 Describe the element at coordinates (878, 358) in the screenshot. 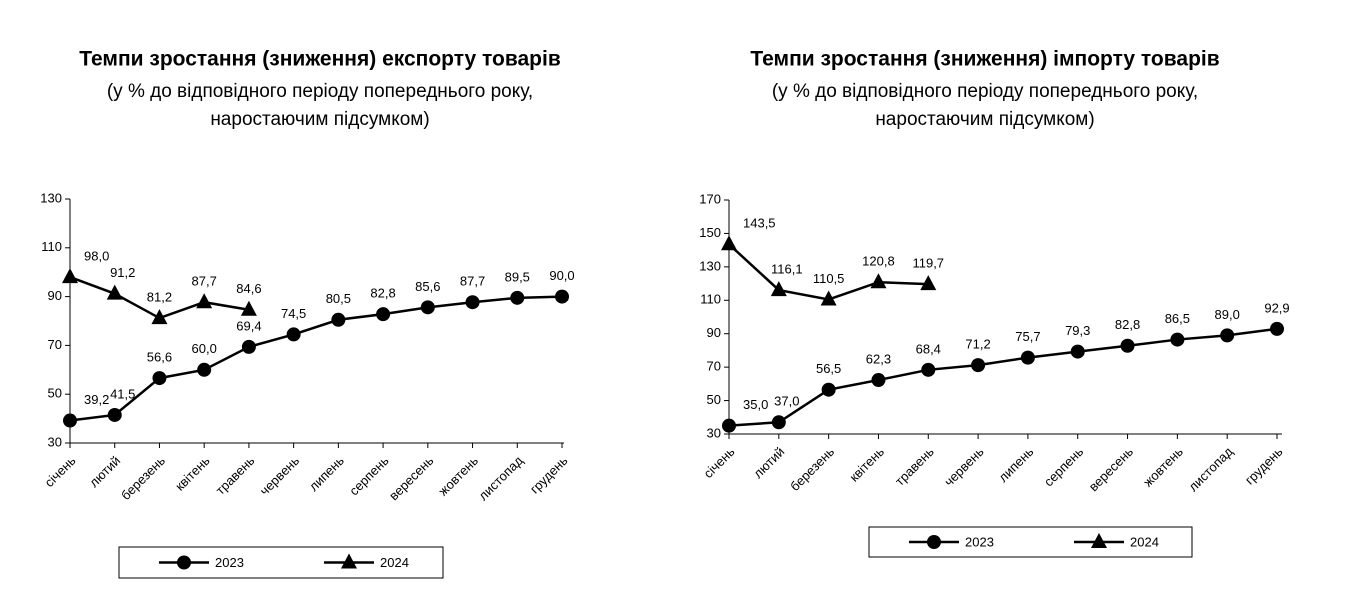

I see `data-label: 62,3` at that location.